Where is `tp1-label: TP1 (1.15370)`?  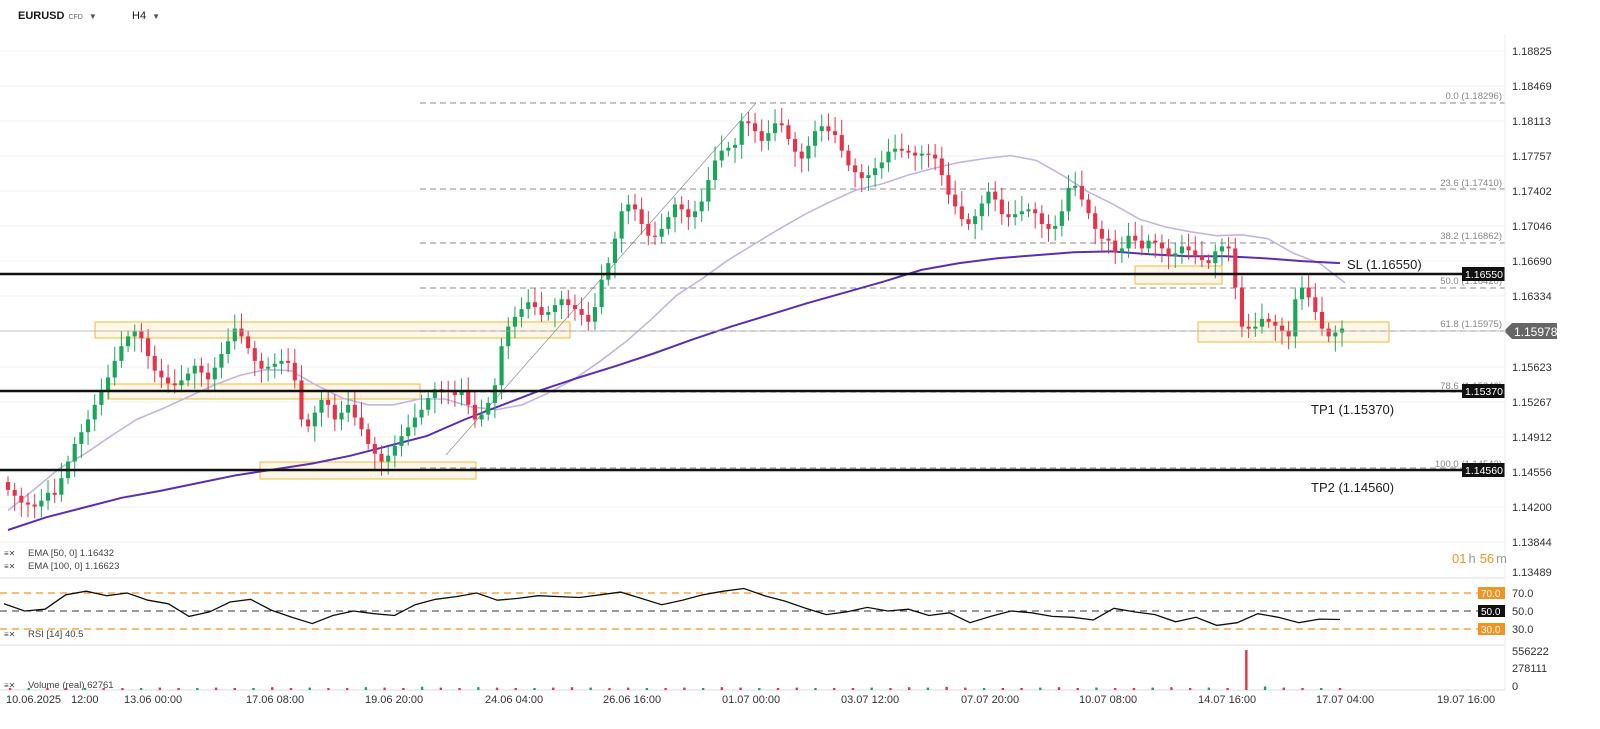 tp1-label: TP1 (1.15370) is located at coordinates (1352, 409).